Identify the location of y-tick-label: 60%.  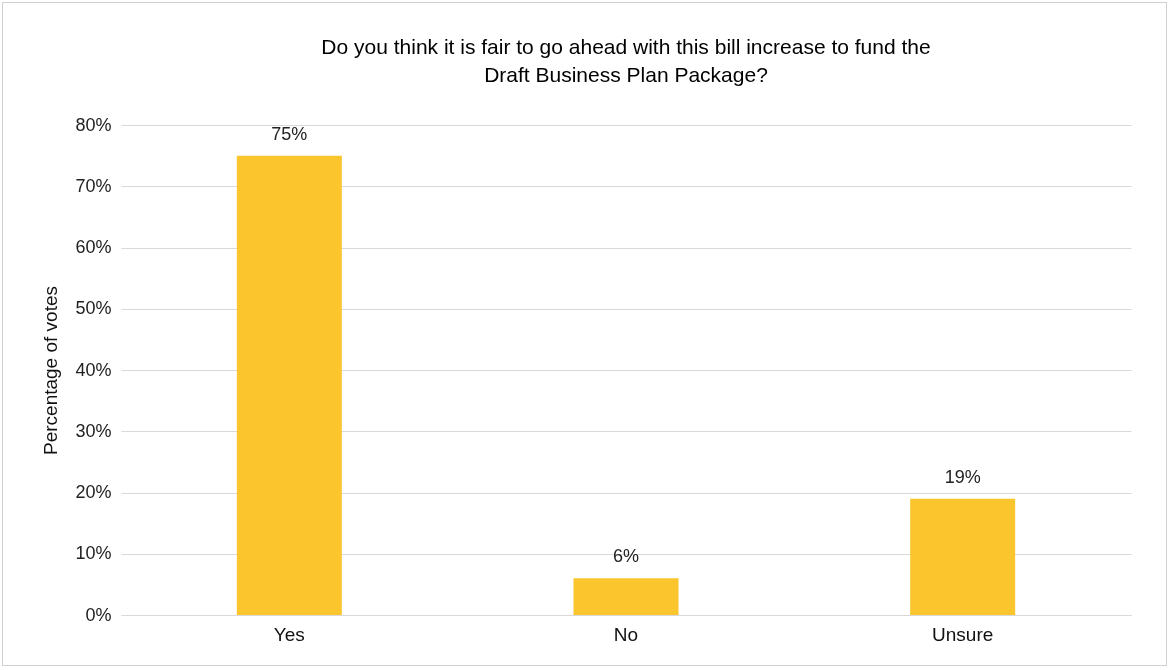
(93, 247).